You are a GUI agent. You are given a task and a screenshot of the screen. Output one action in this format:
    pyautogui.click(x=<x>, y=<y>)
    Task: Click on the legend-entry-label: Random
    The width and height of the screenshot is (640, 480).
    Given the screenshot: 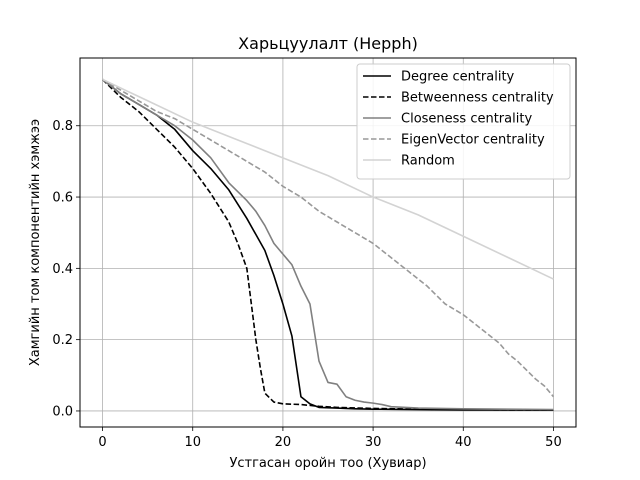 What is the action you would take?
    pyautogui.click(x=428, y=161)
    